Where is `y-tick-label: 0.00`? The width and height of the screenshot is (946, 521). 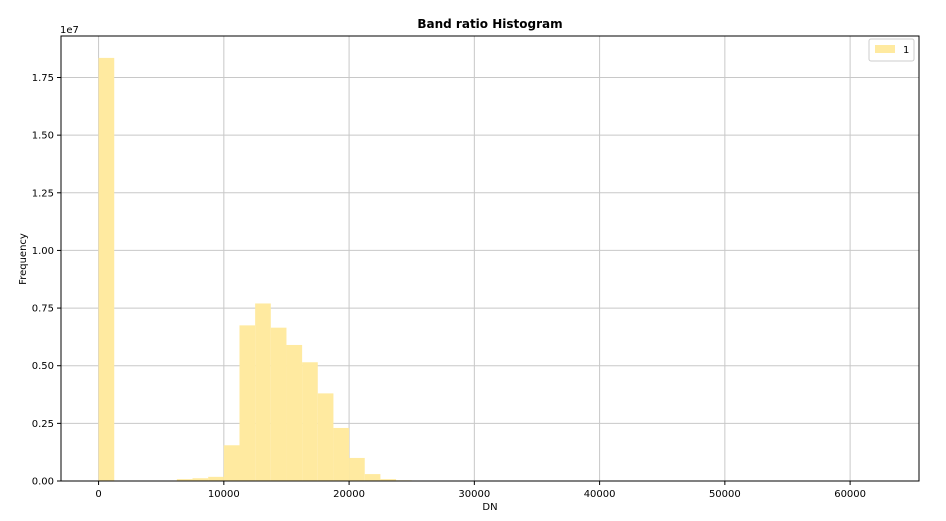 y-tick-label: 0.00 is located at coordinates (43, 482).